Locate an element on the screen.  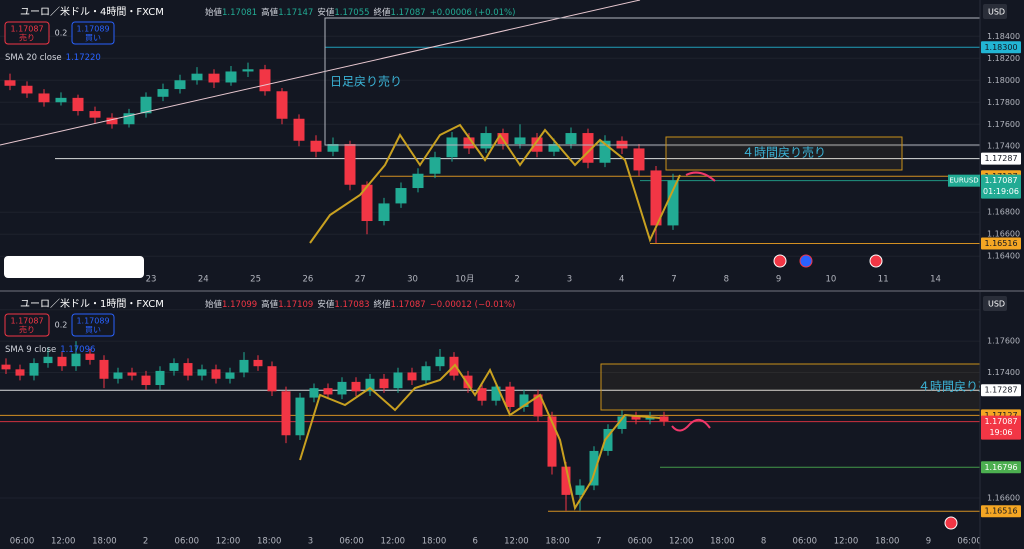
y-tick-label: 1.17800 is located at coordinates (1003, 102).